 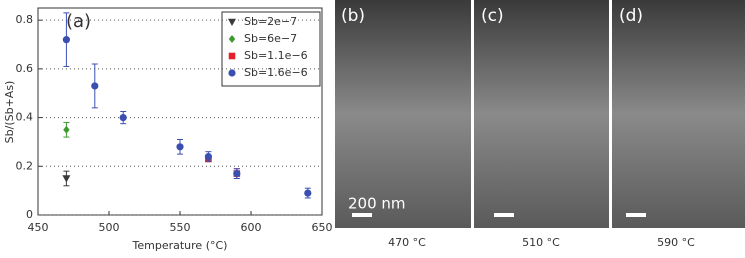 What do you see at coordinates (251, 227) in the screenshot?
I see `x-tick-label: 600` at bounding box center [251, 227].